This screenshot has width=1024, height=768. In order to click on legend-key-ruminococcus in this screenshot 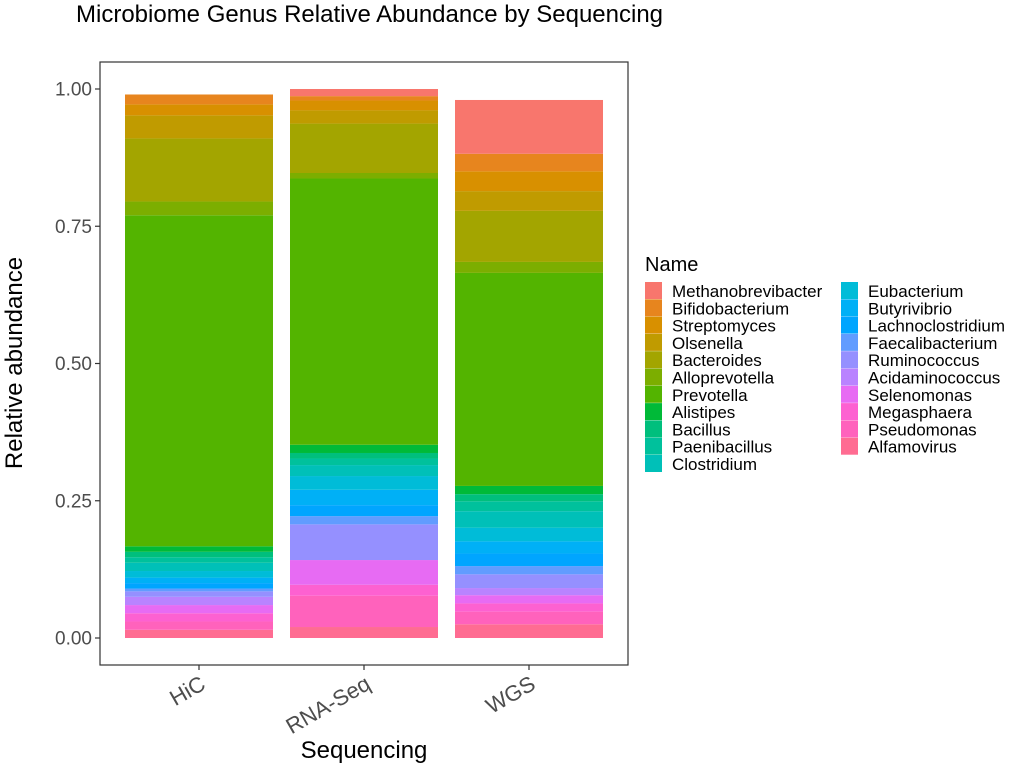, I will do `click(849, 360)`.